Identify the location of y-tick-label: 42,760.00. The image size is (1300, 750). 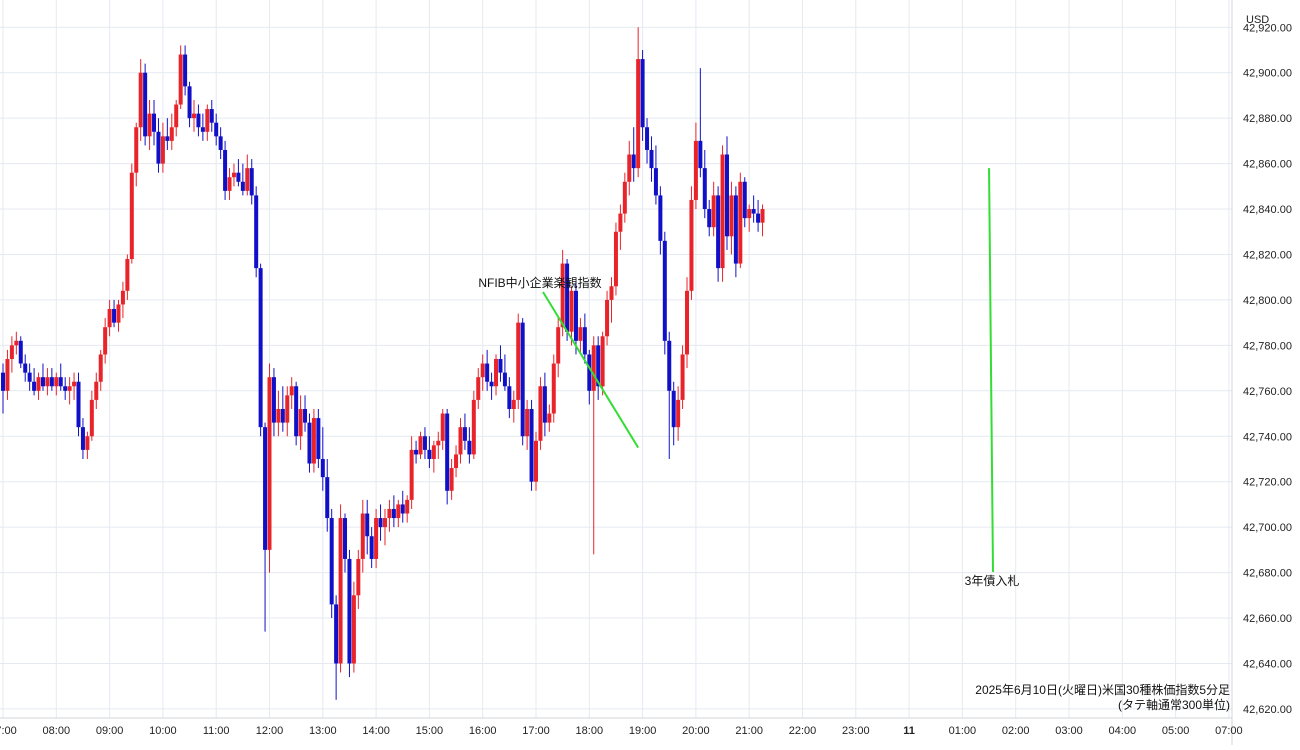
(1267, 392).